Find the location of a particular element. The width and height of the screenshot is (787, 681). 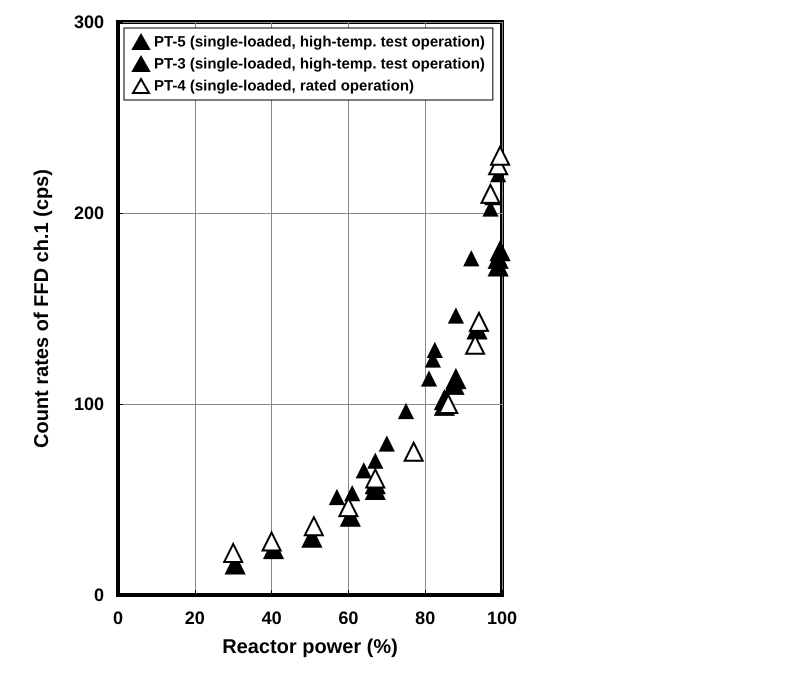

y-tick-label: 100 is located at coordinates (89, 404).